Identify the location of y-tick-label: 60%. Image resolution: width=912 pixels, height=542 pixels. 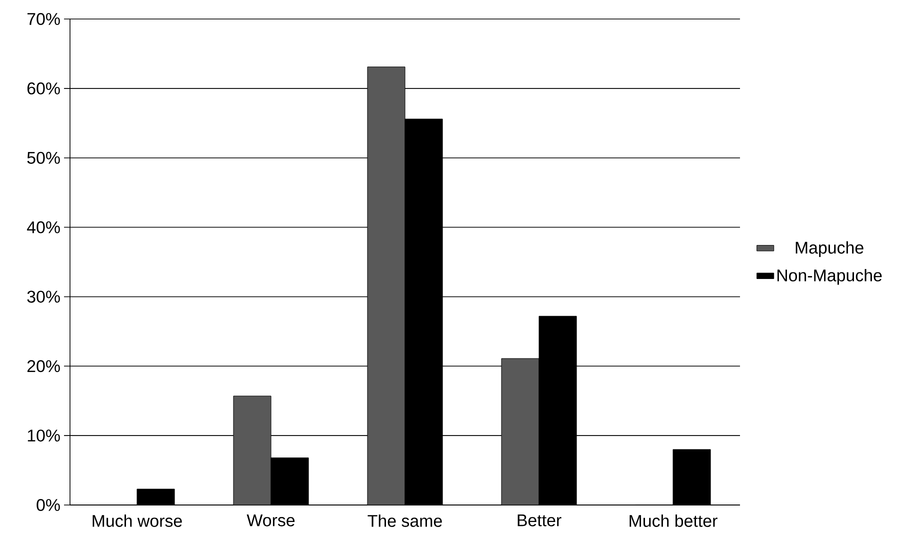
(43, 88).